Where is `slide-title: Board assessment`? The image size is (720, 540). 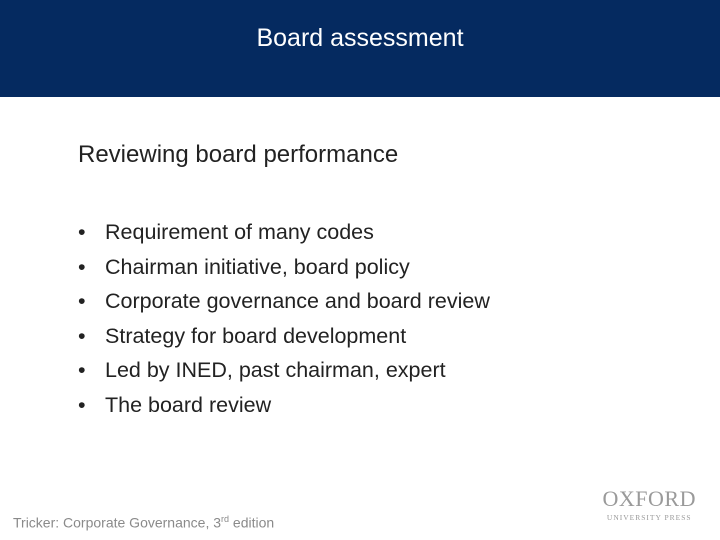
slide-title: Board assessment is located at coordinates (360, 38).